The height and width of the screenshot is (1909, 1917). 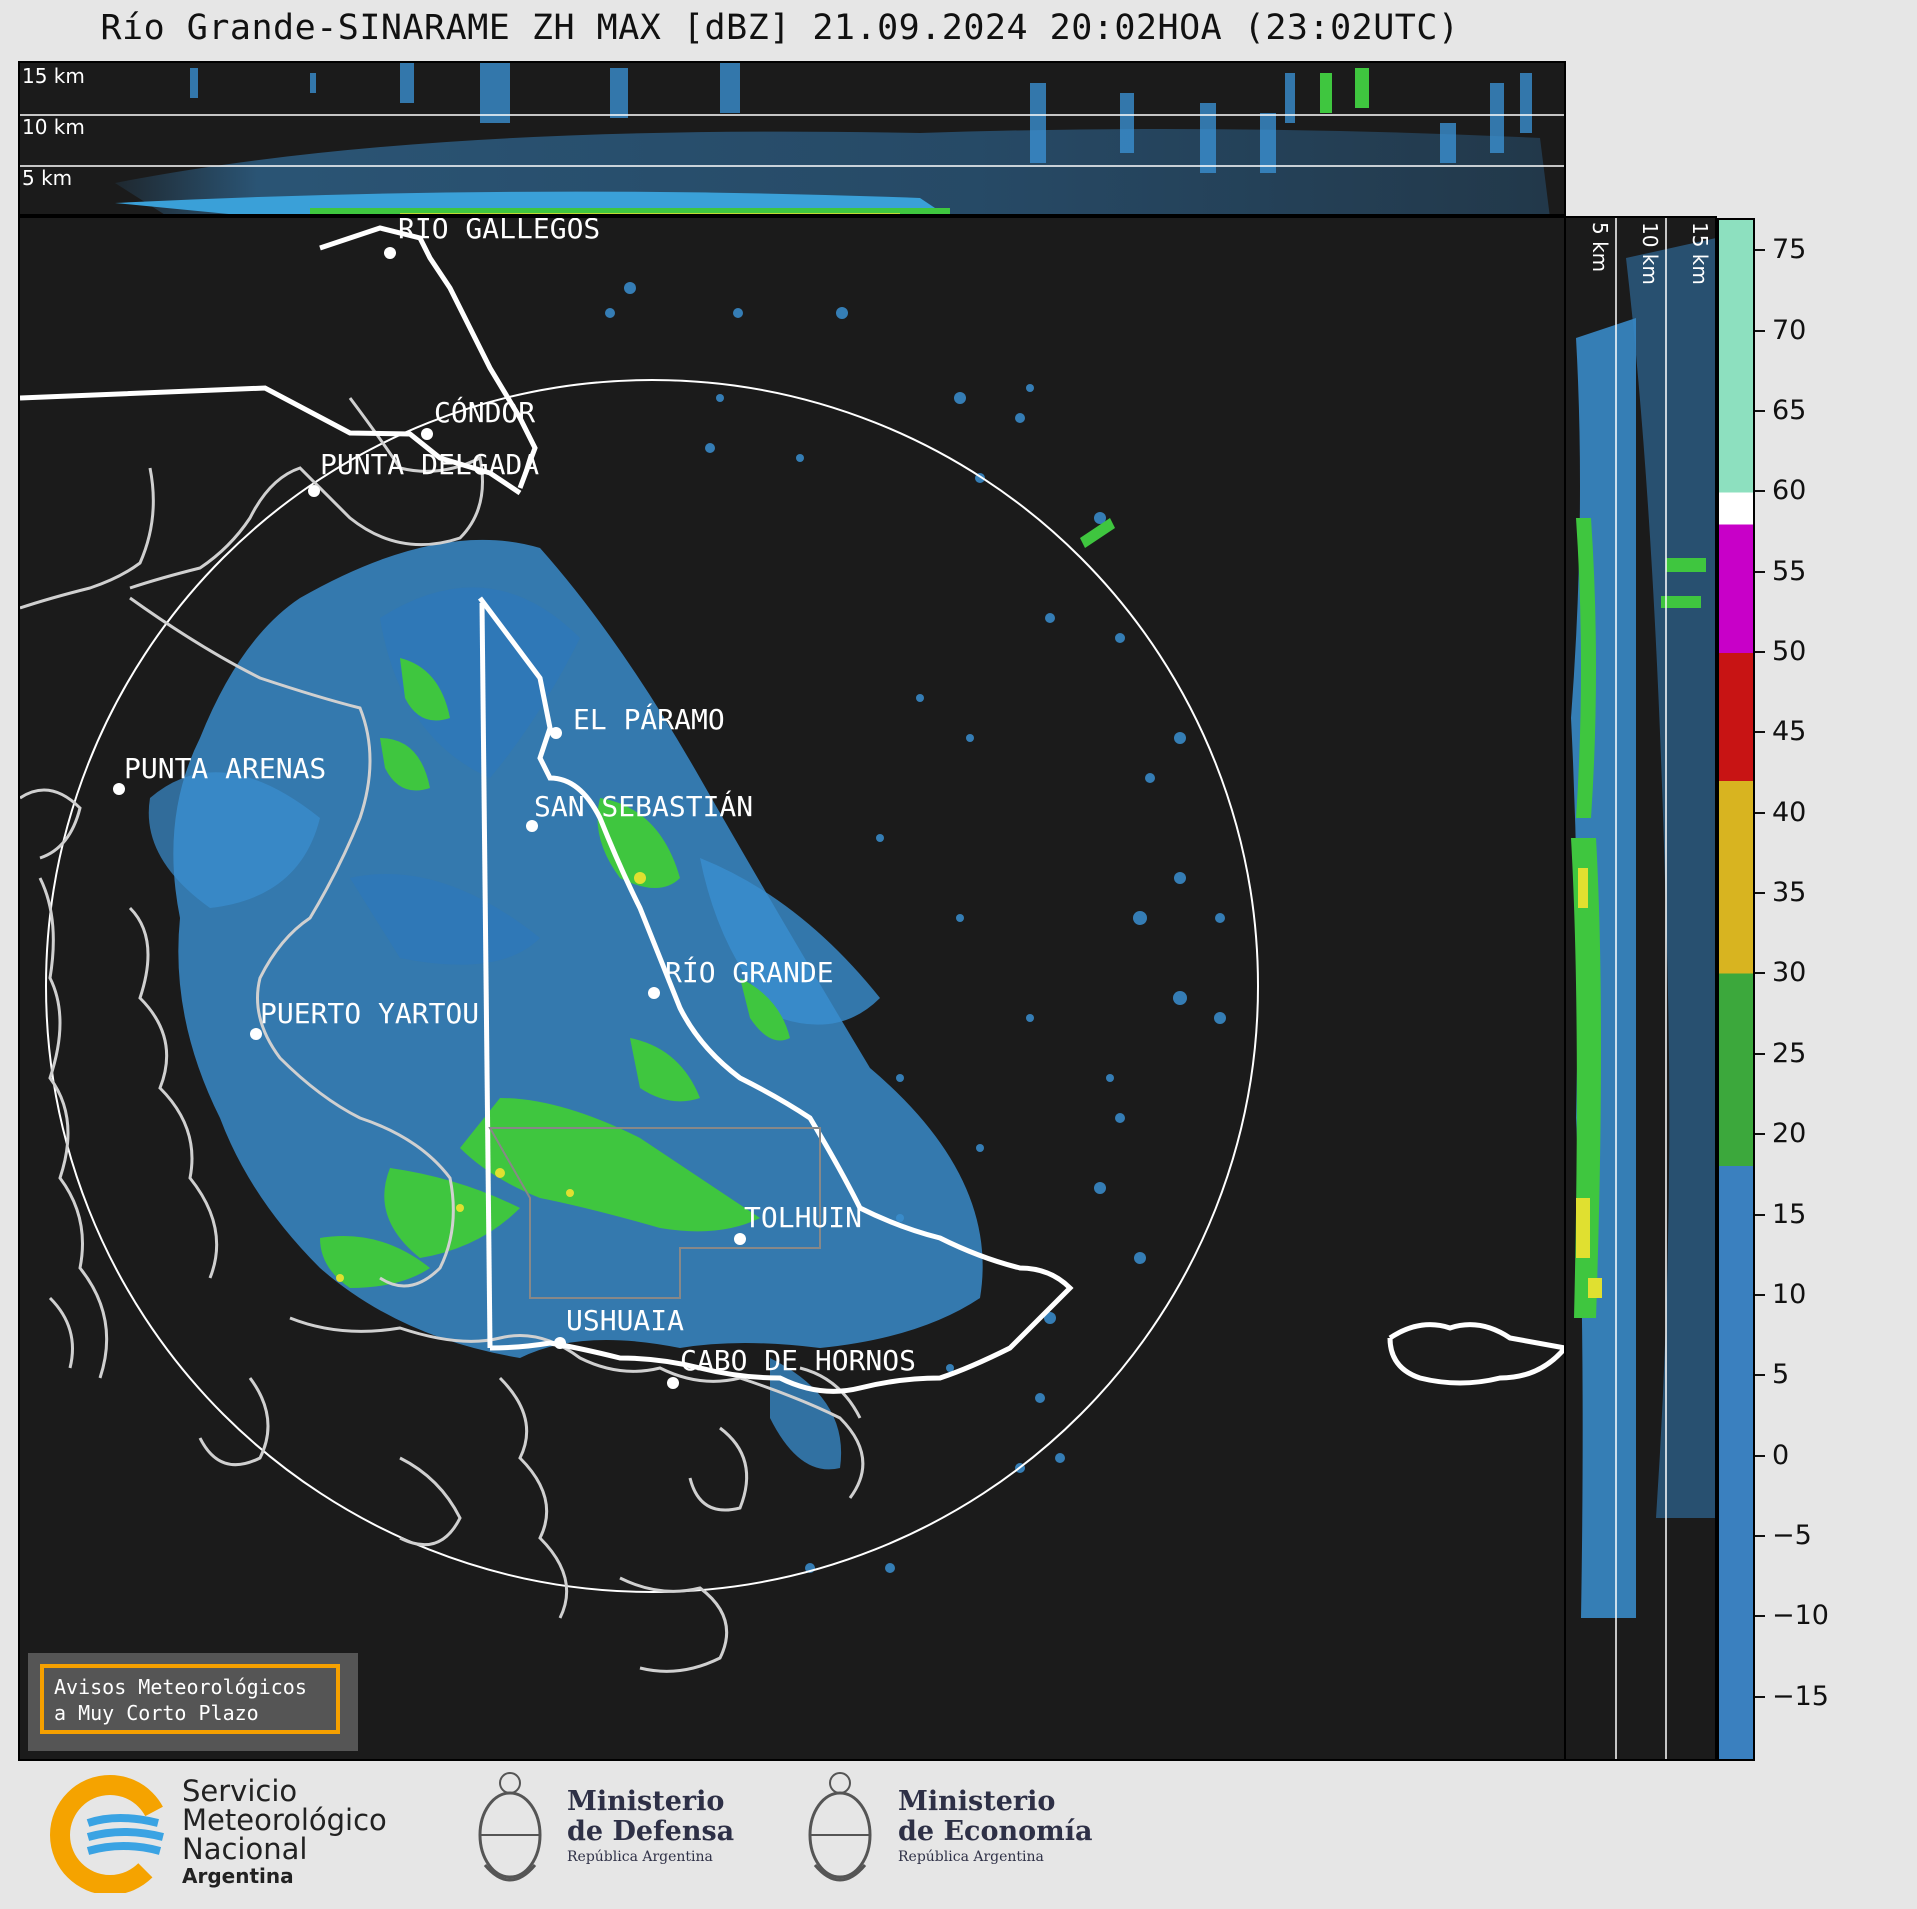 I want to click on top-height-label: 5 km, so click(x=47, y=178).